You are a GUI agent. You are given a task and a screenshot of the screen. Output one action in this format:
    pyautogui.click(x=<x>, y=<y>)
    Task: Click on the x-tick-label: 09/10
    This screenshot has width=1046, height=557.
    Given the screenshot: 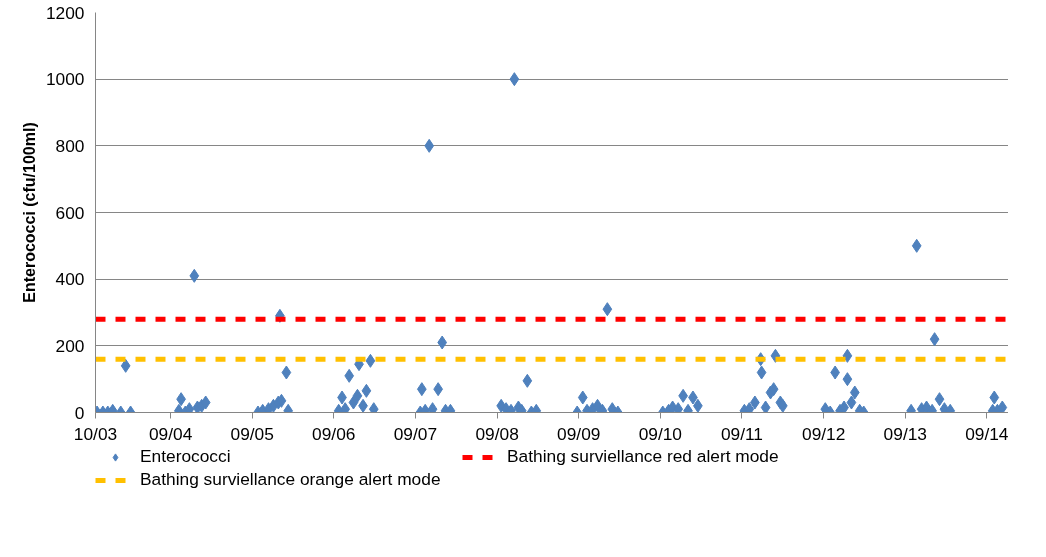 What is the action you would take?
    pyautogui.click(x=660, y=433)
    